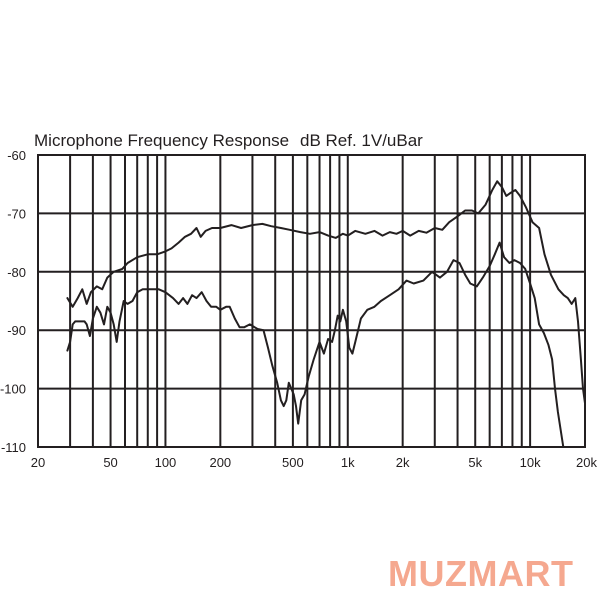  I want to click on muzmart-watermark: MUZMART, so click(481, 573).